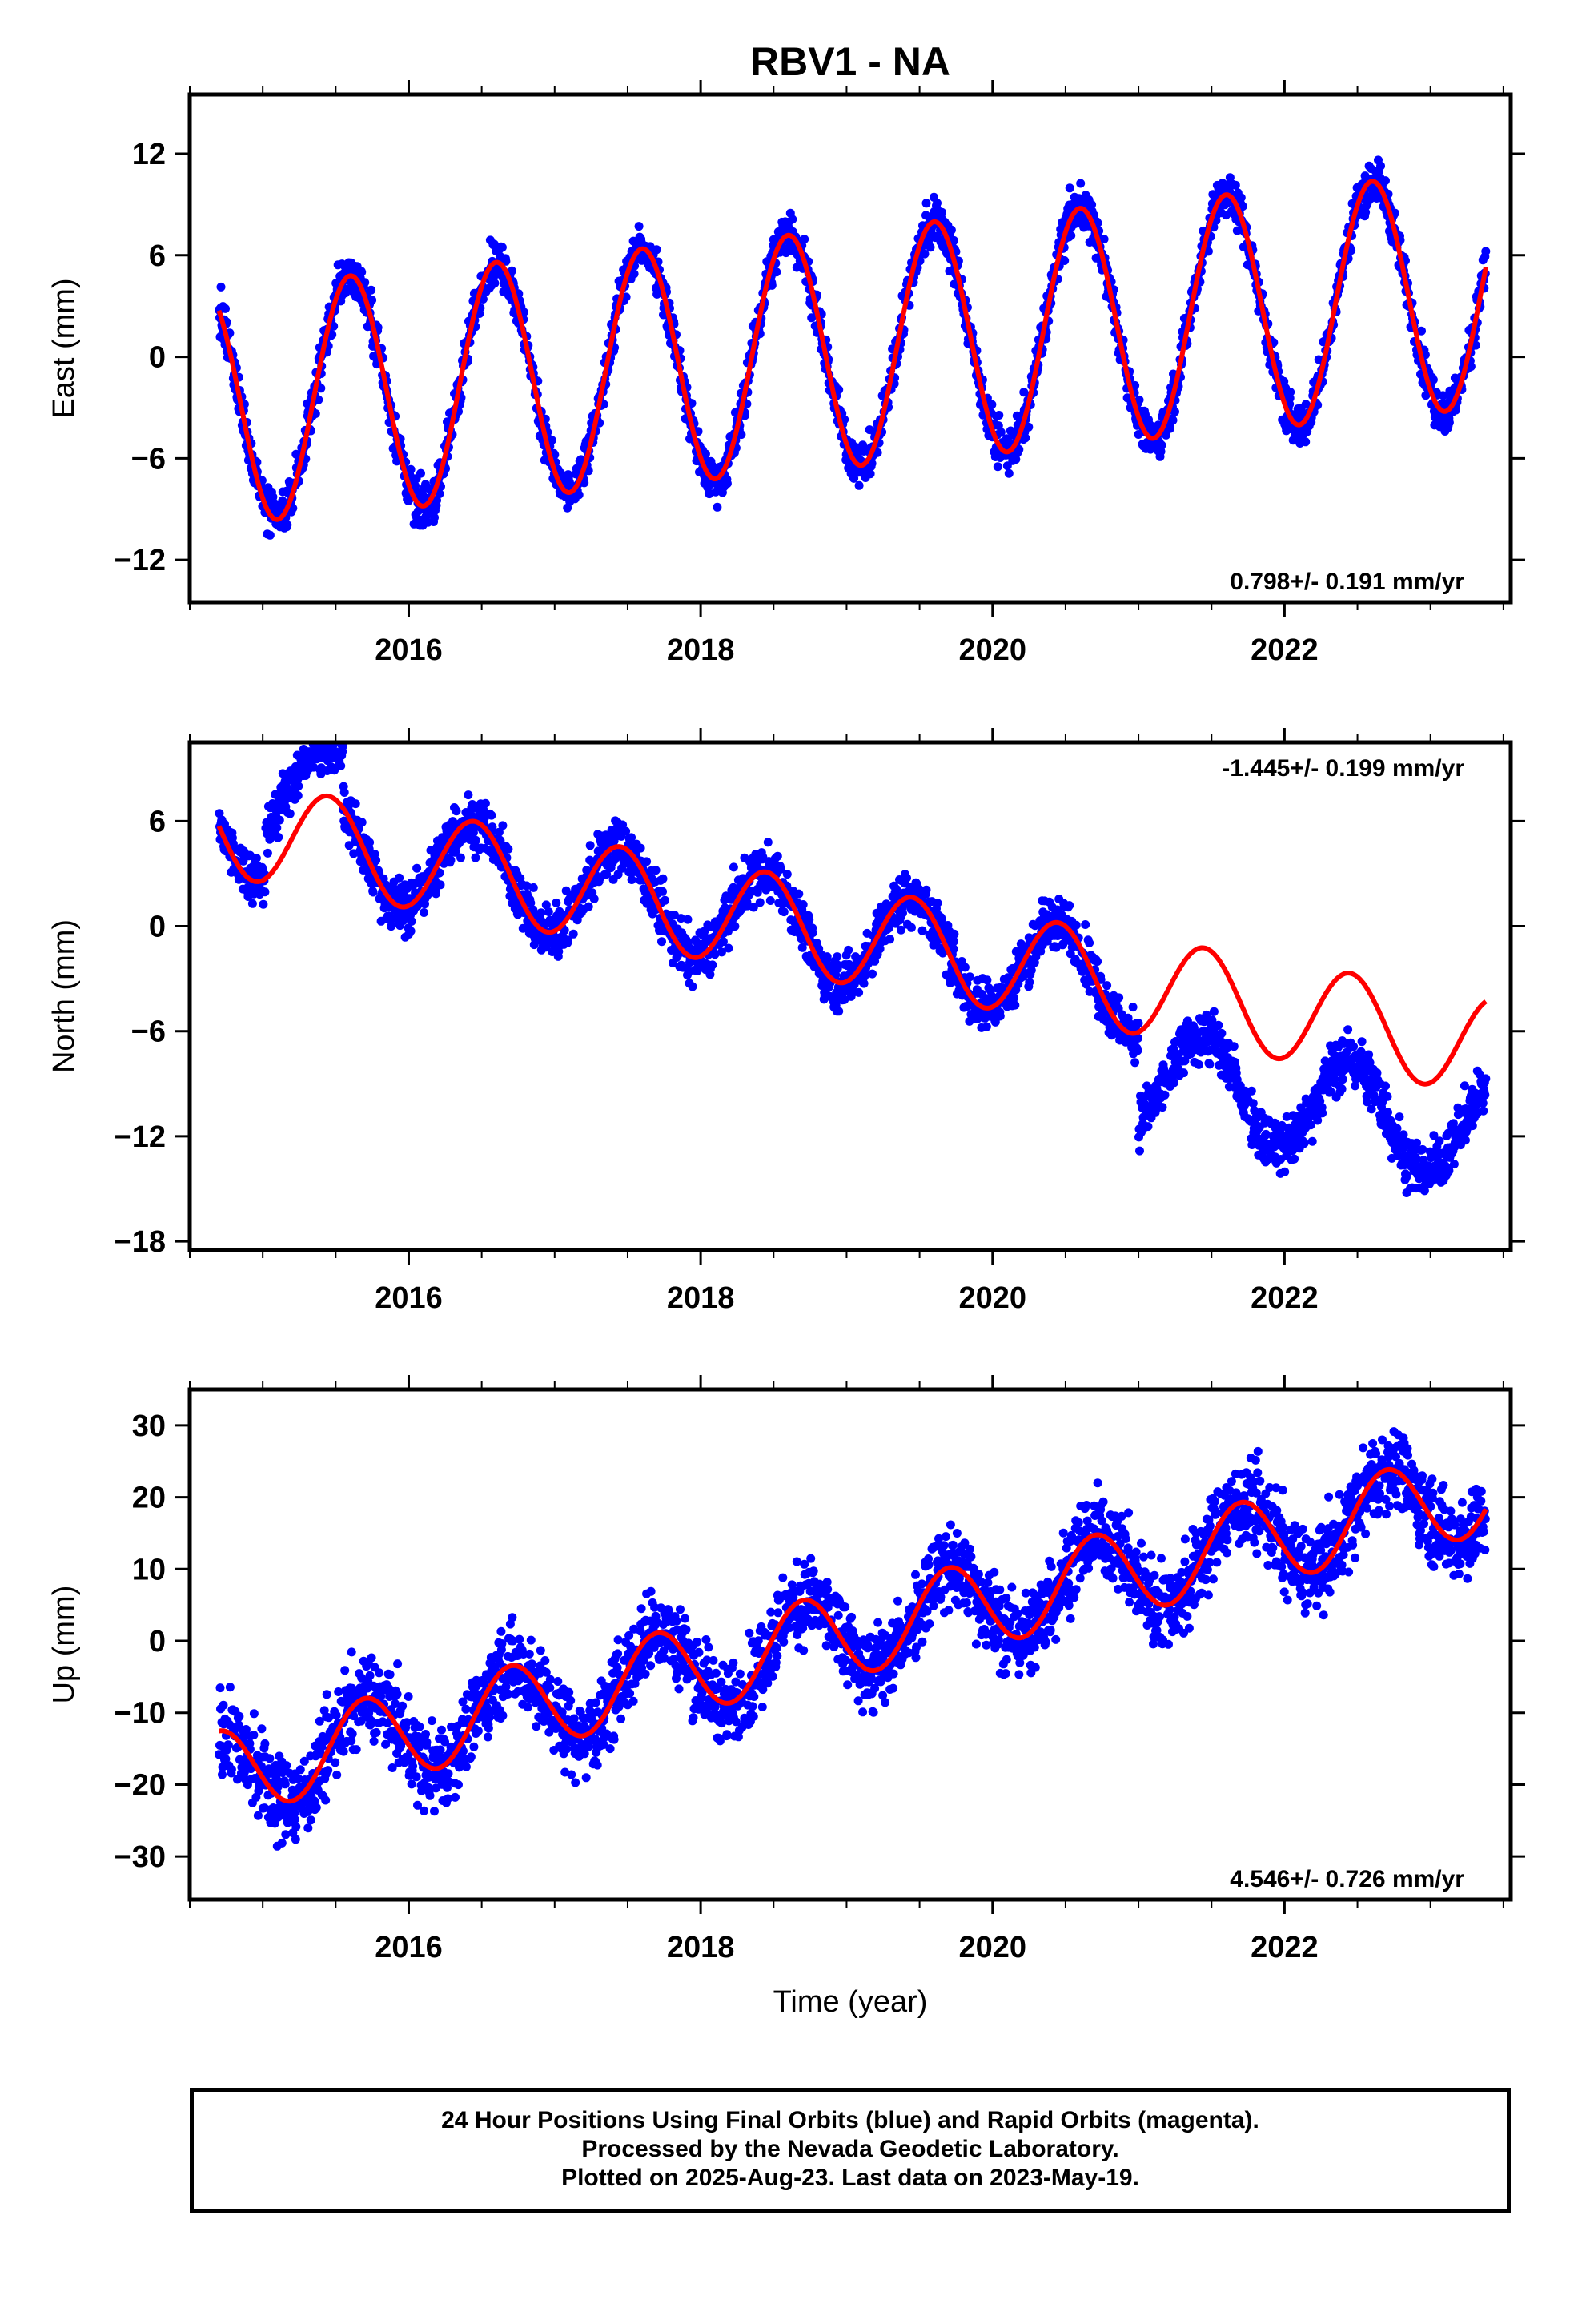 This screenshot has width=1582, height=2324. Describe the element at coordinates (701, 650) in the screenshot. I see `x-tick-label: 2018` at that location.